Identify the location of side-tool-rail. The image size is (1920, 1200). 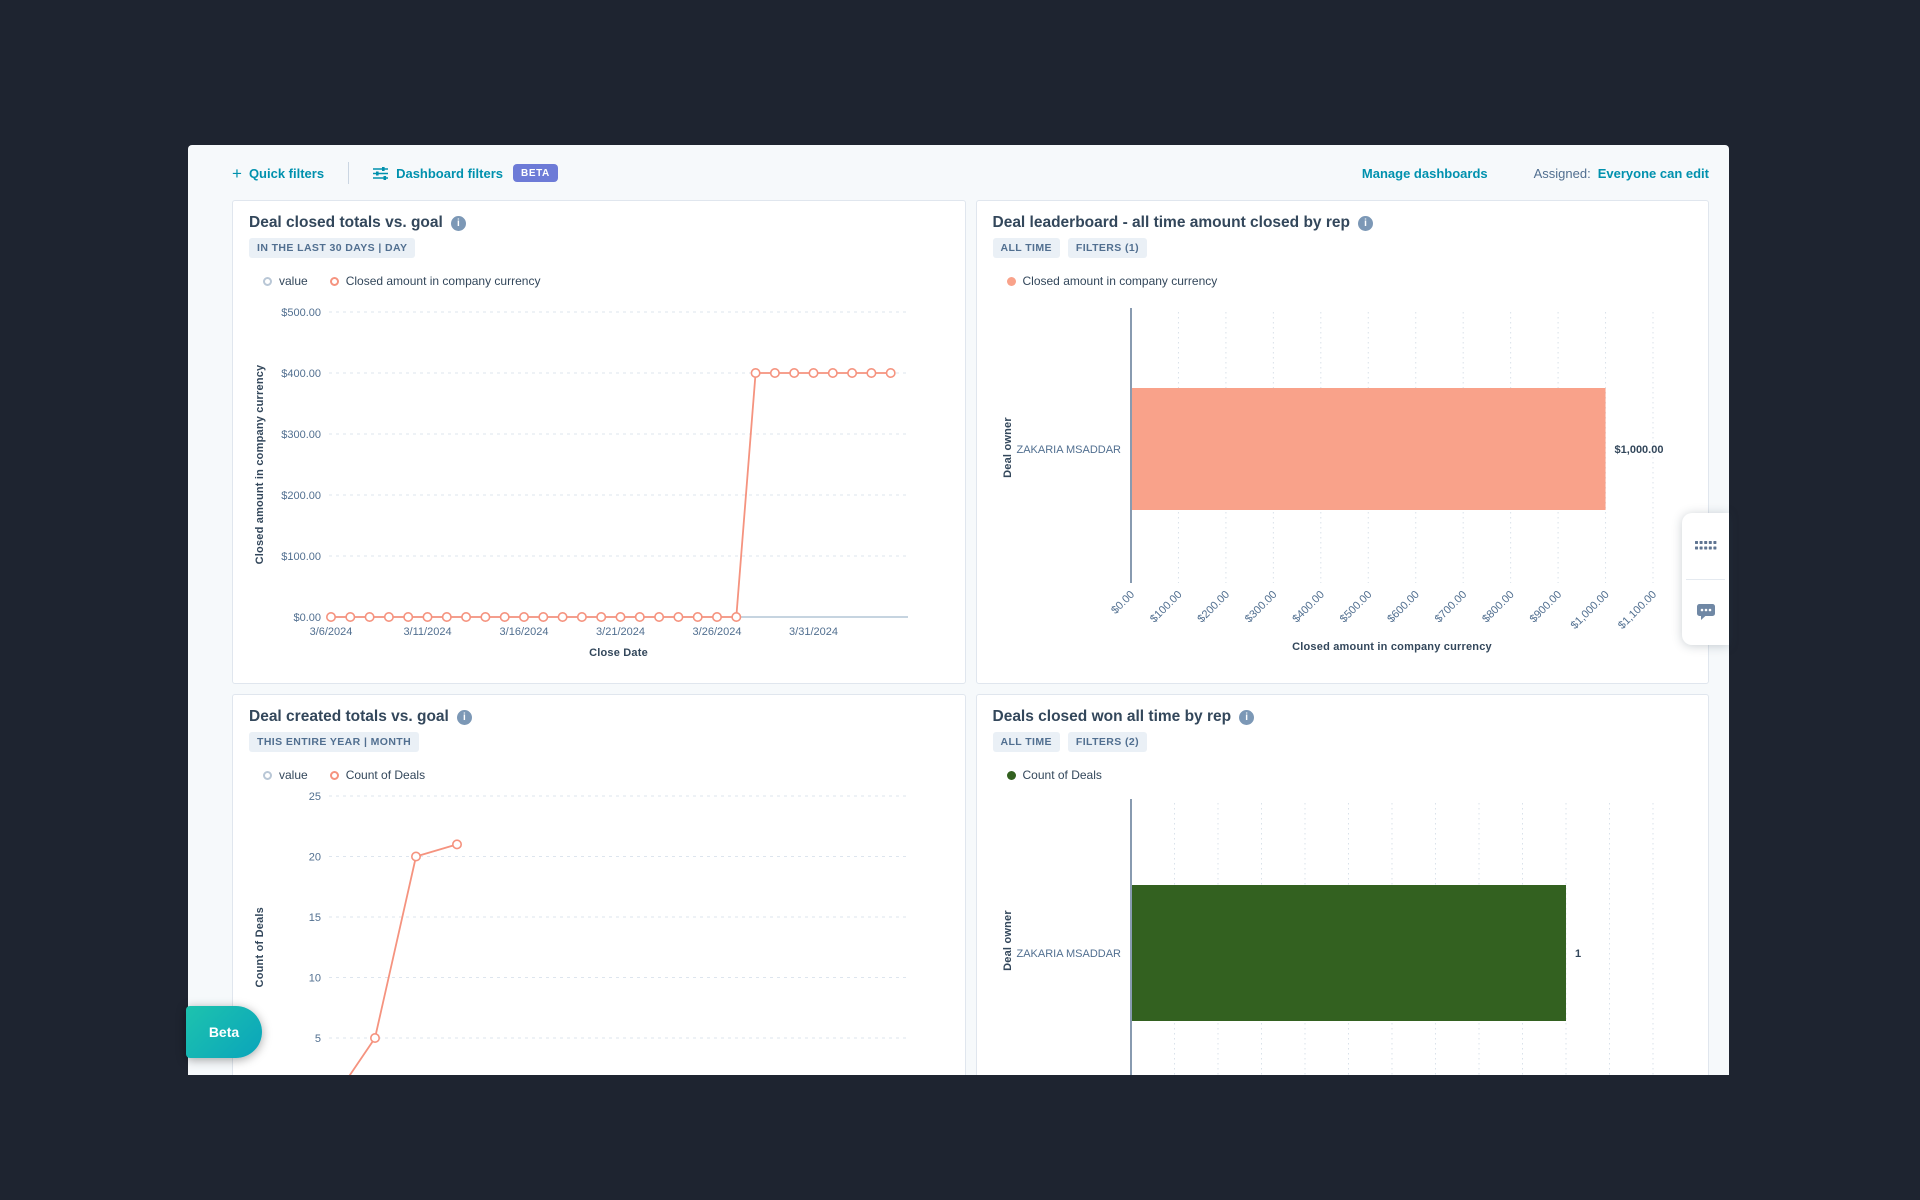
(1705, 579).